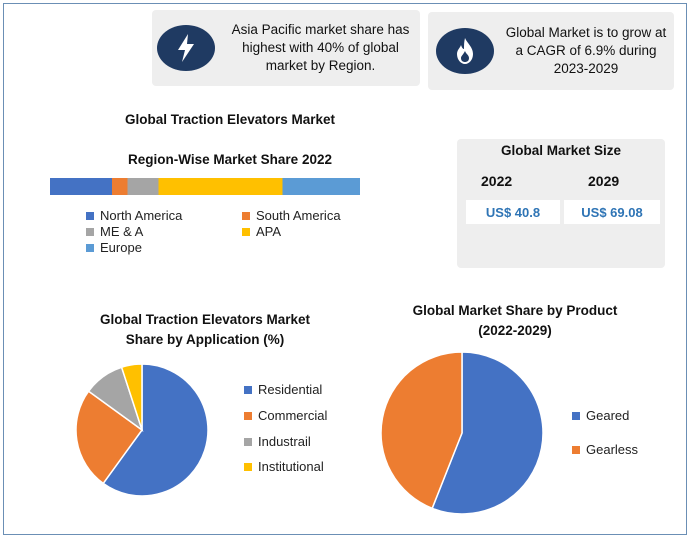  What do you see at coordinates (515, 310) in the screenshot?
I see `product-chart-title: Global Market Share by Product` at bounding box center [515, 310].